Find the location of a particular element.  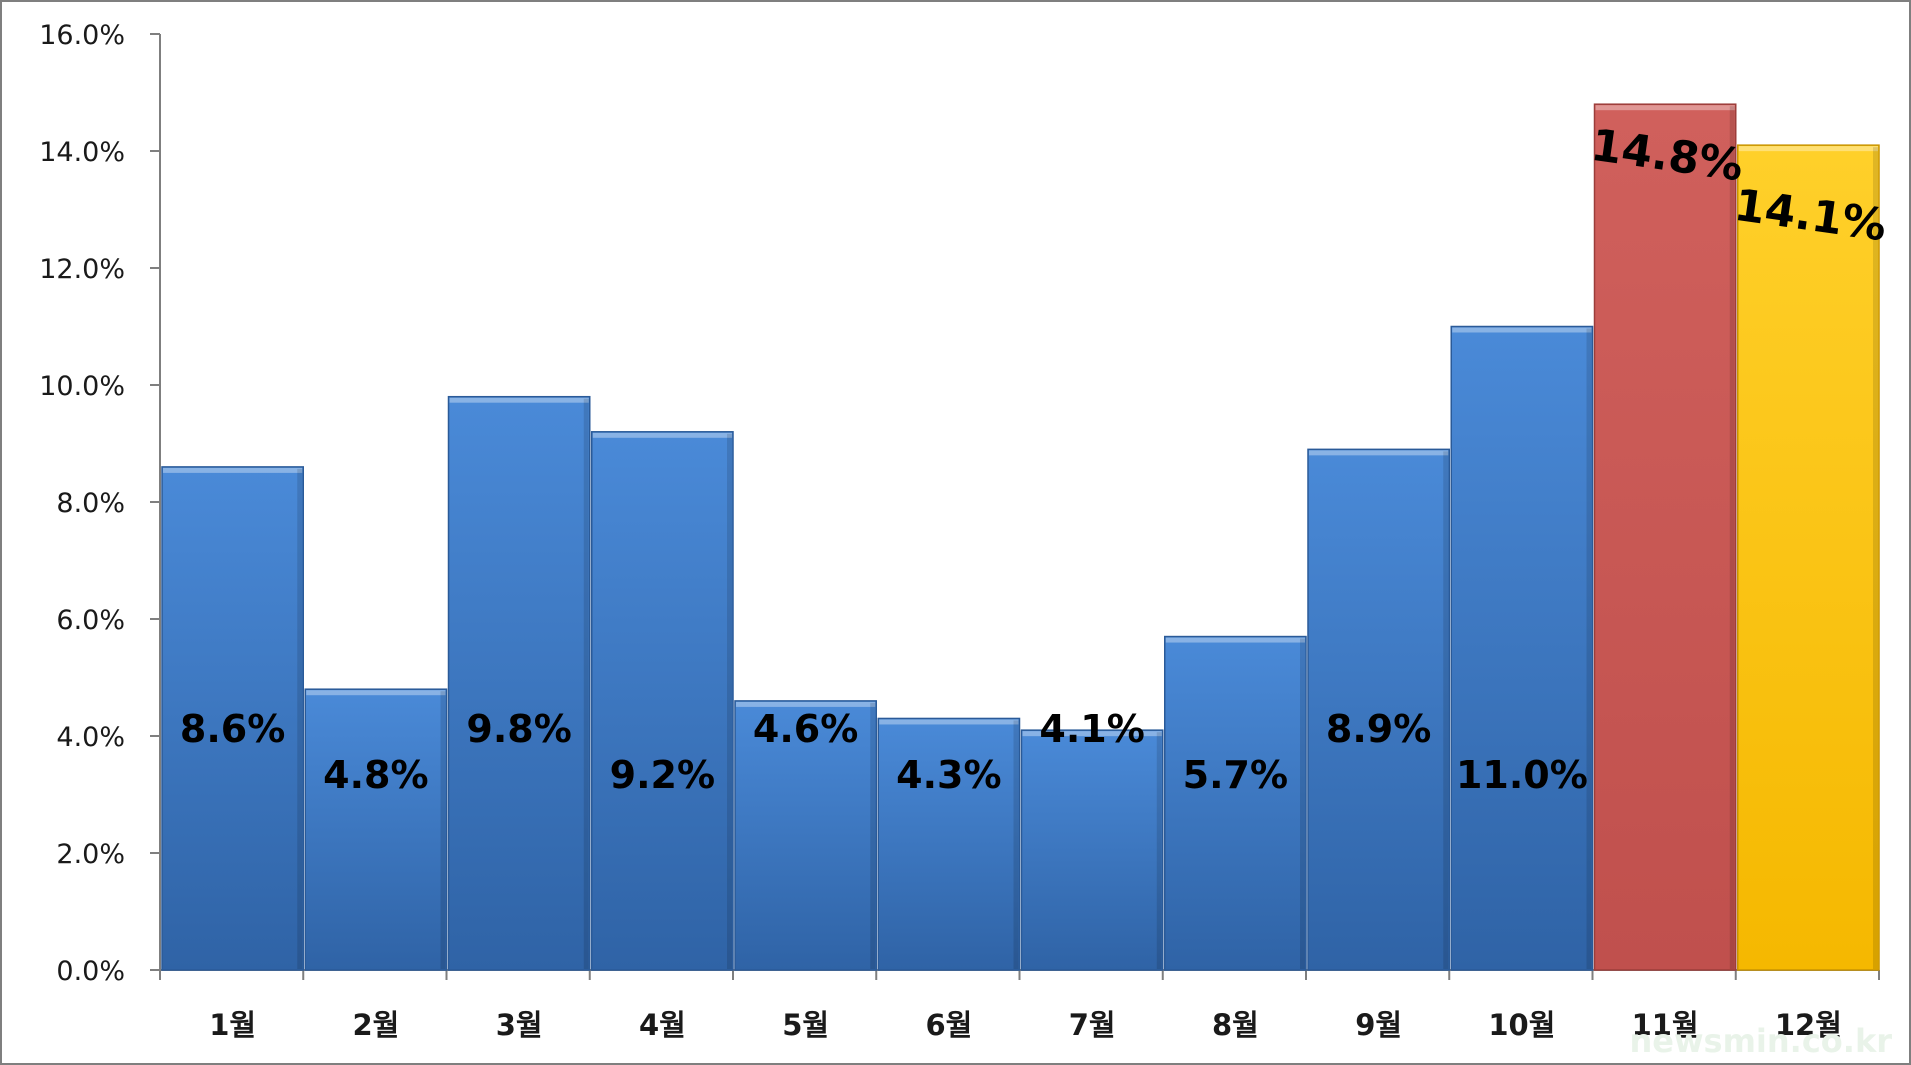

x-tick-label: 9월 is located at coordinates (1378, 1025).